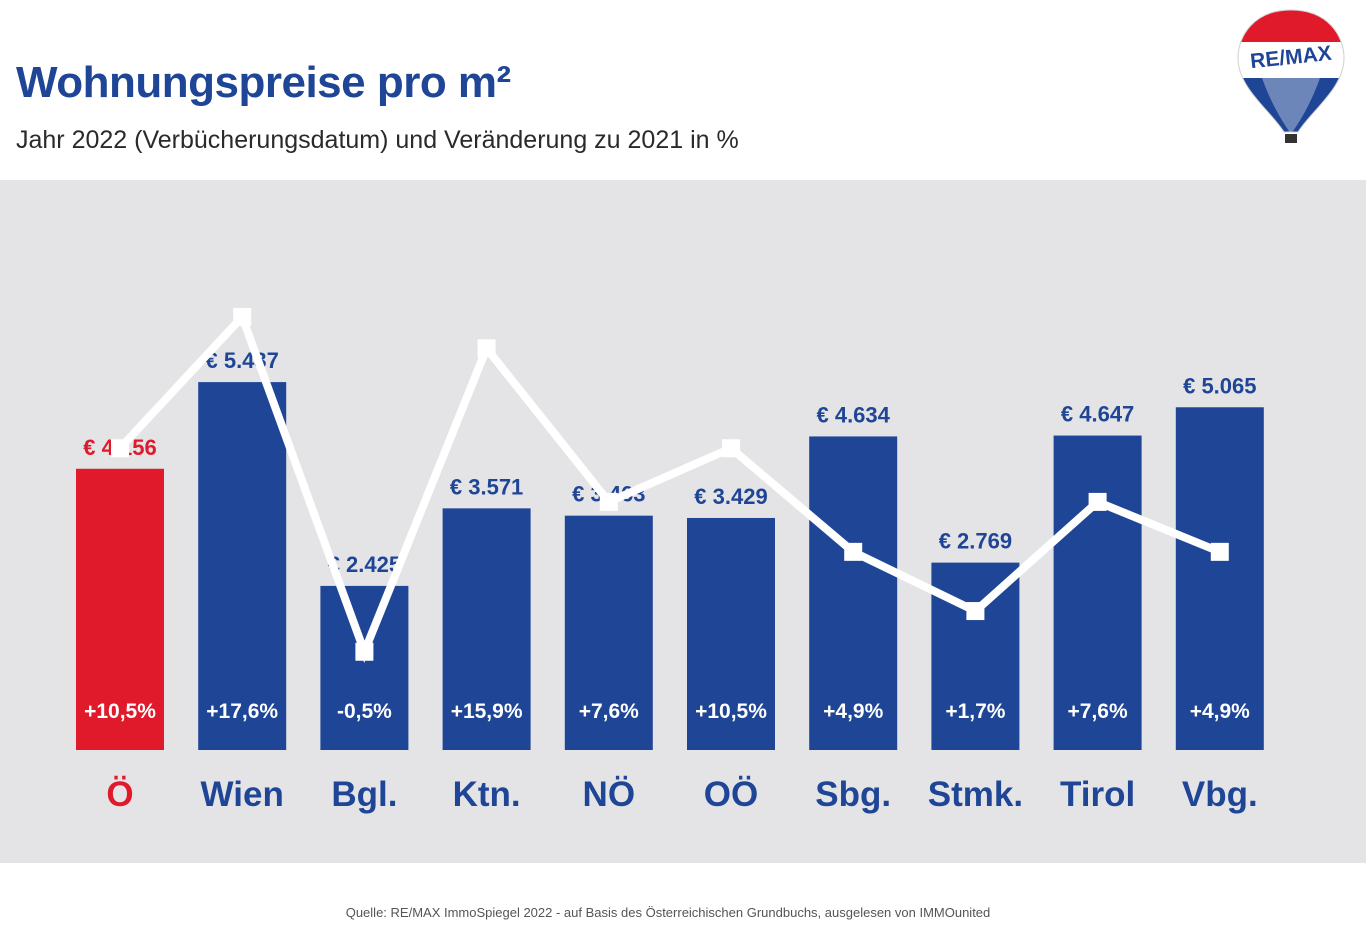  I want to click on category-label: Stmk., so click(975, 794).